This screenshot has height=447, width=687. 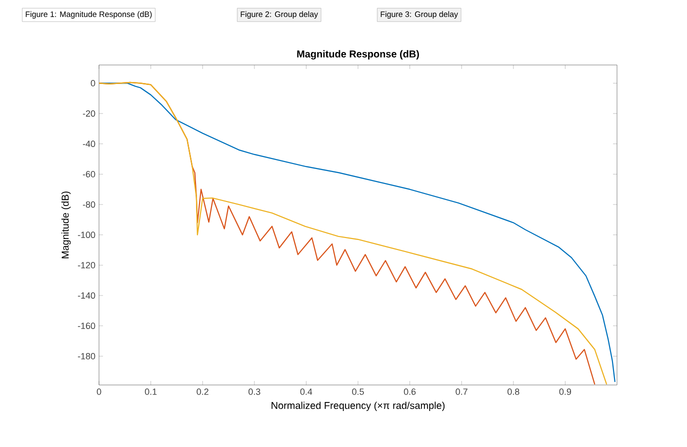 I want to click on chart-title: Magnitude Response (dB), so click(x=358, y=55).